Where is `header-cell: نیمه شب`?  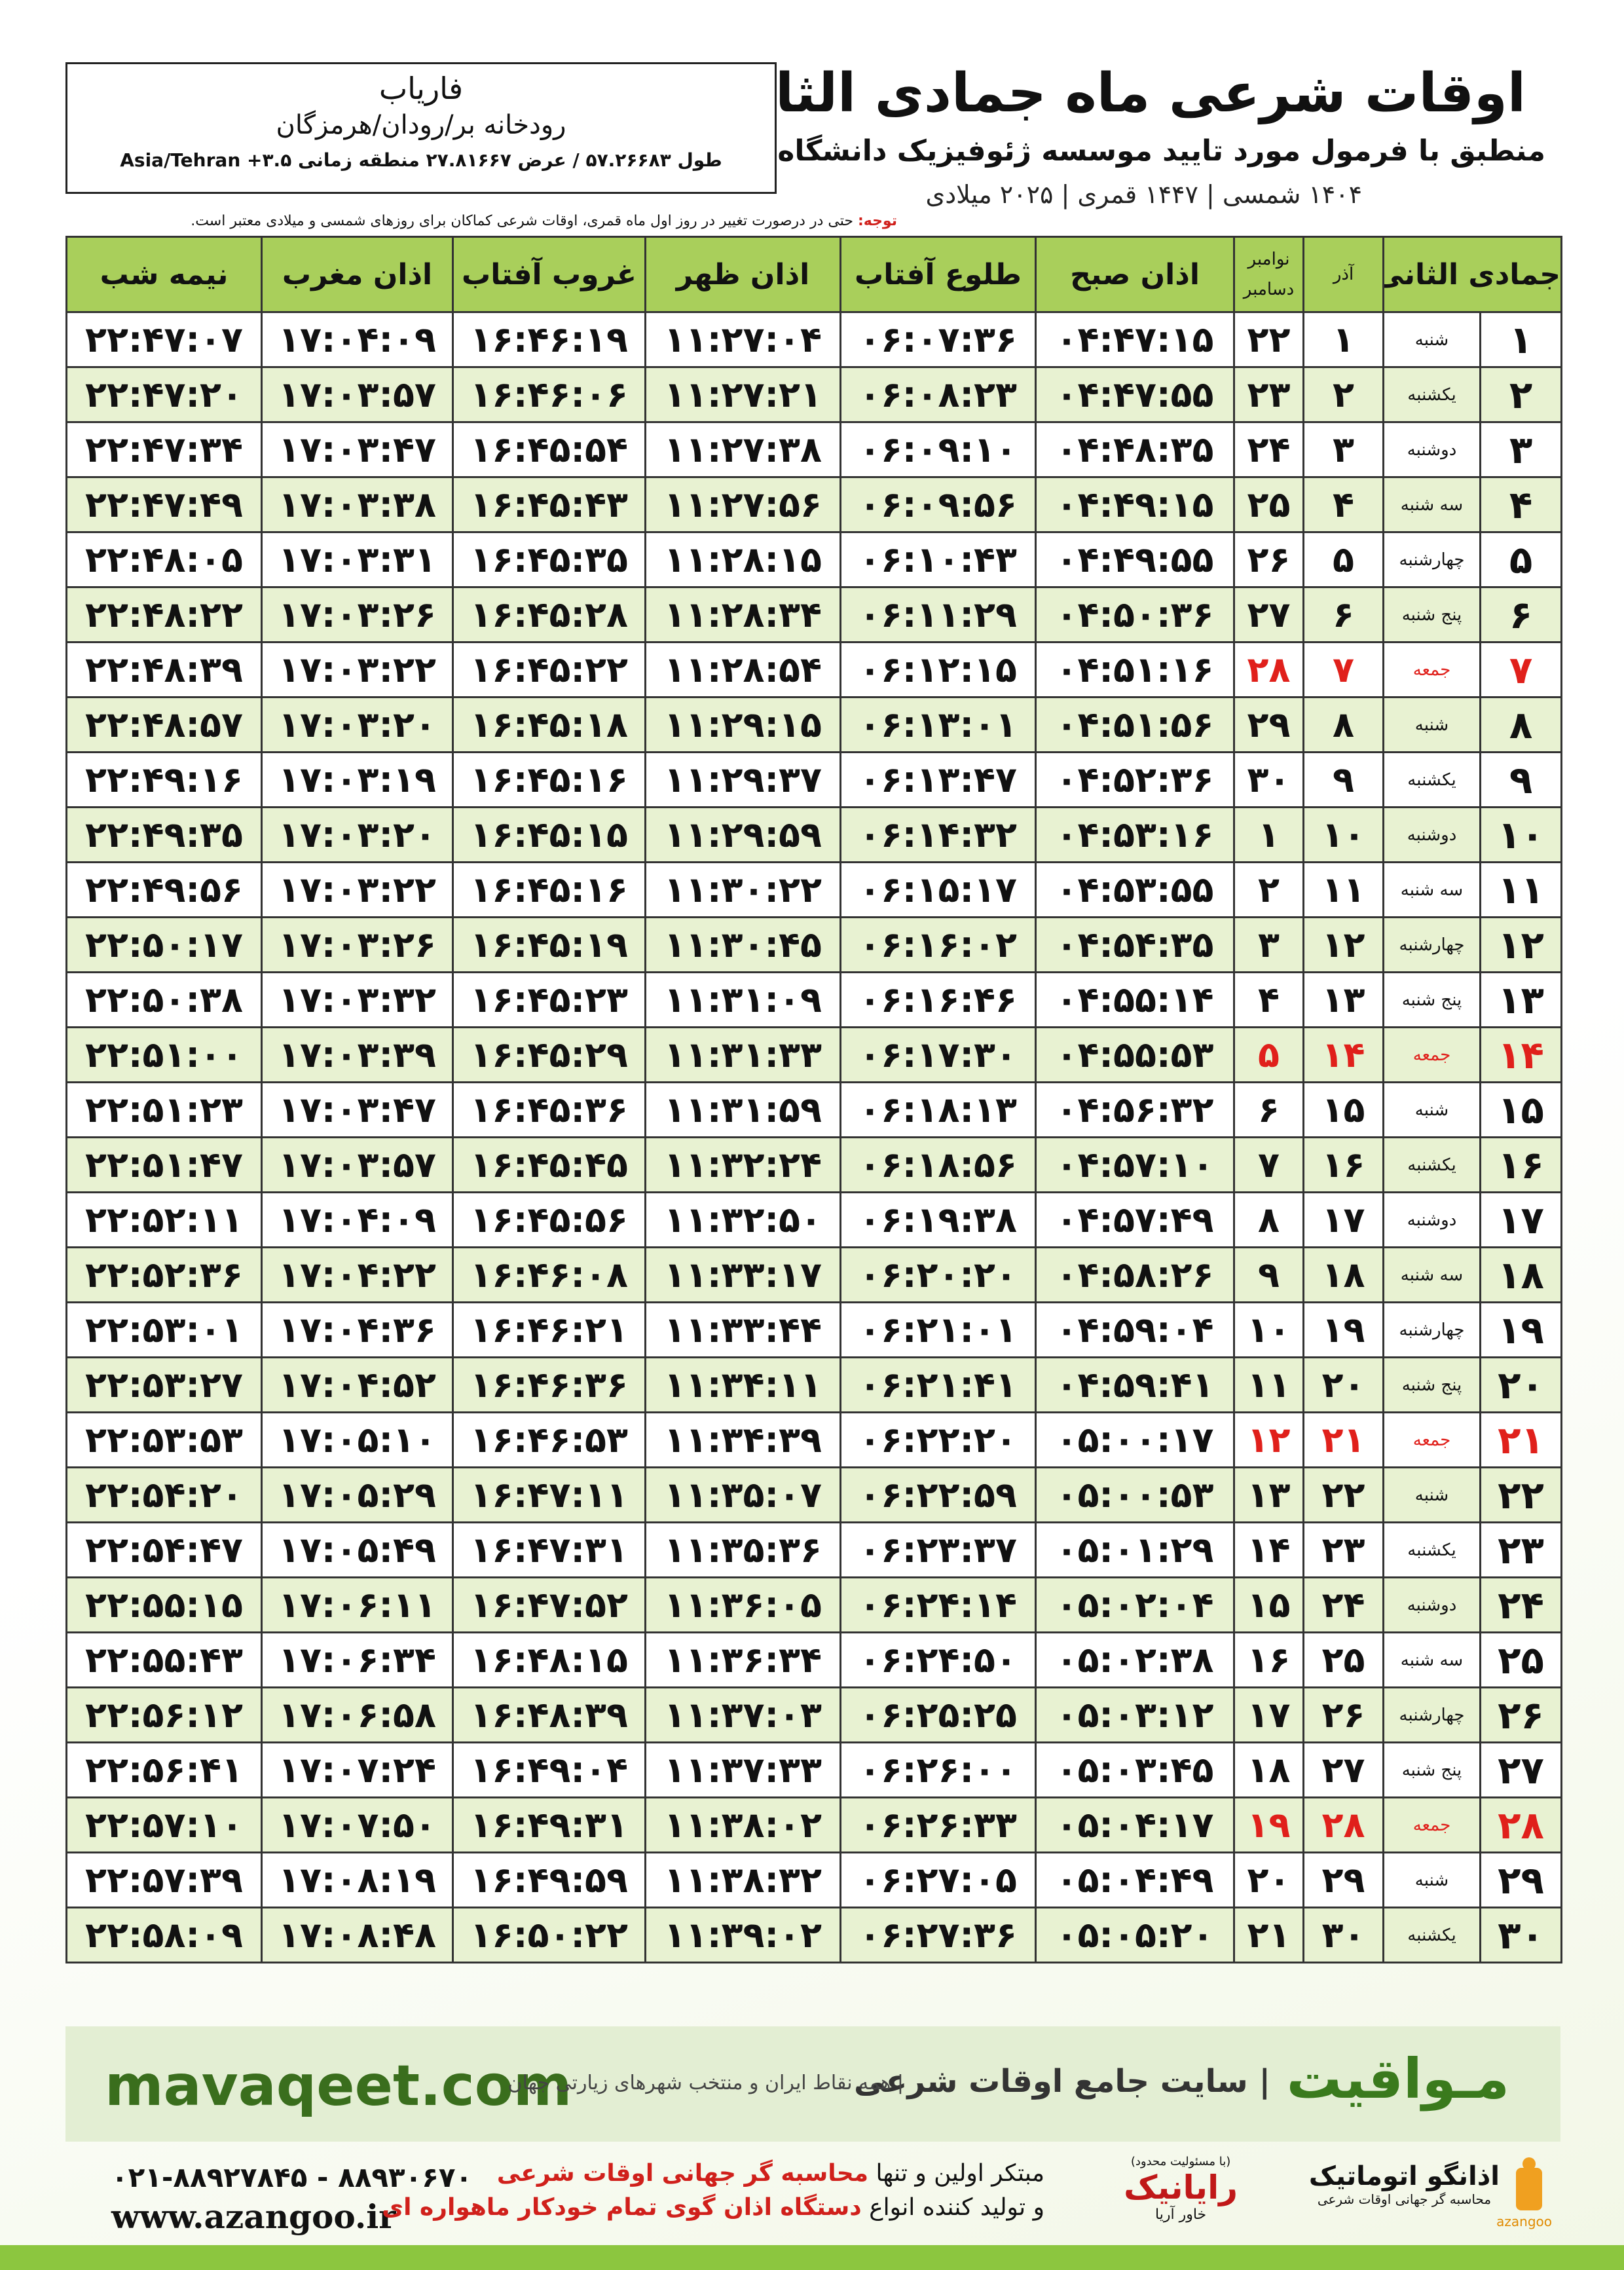
header-cell: نیمه شب is located at coordinates (164, 274).